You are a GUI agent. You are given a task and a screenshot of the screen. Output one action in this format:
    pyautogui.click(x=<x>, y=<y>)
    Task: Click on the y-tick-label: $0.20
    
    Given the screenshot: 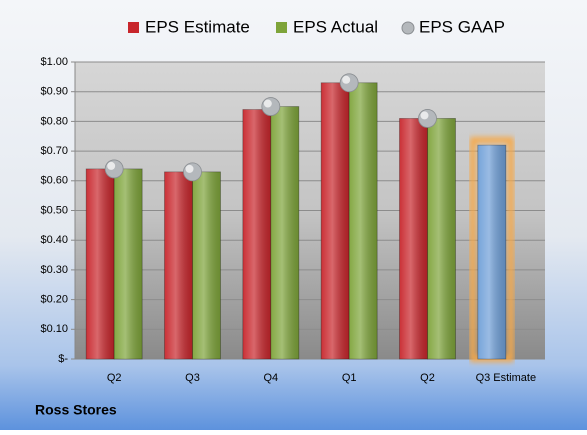 What is the action you would take?
    pyautogui.click(x=54, y=300)
    